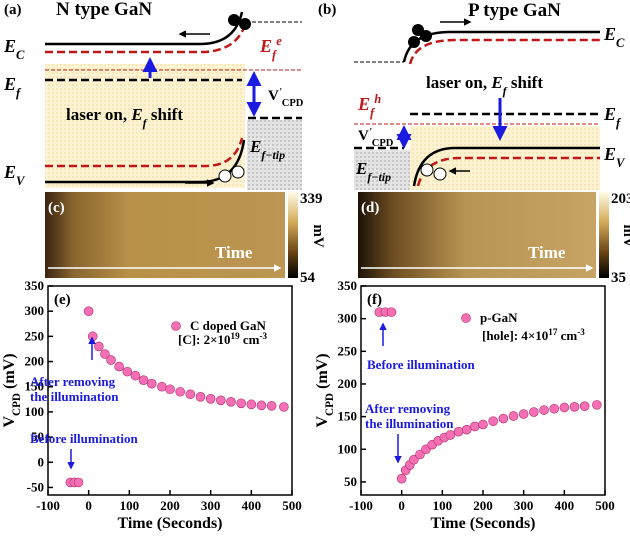  Describe the element at coordinates (35, 411) in the screenshot. I see `y-tick-label: 100` at that location.